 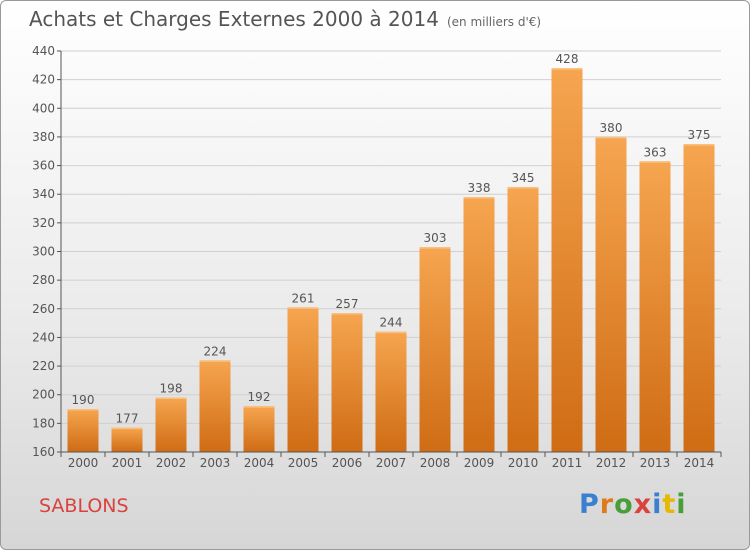 What do you see at coordinates (607, 504) in the screenshot?
I see `brand-letter: r` at bounding box center [607, 504].